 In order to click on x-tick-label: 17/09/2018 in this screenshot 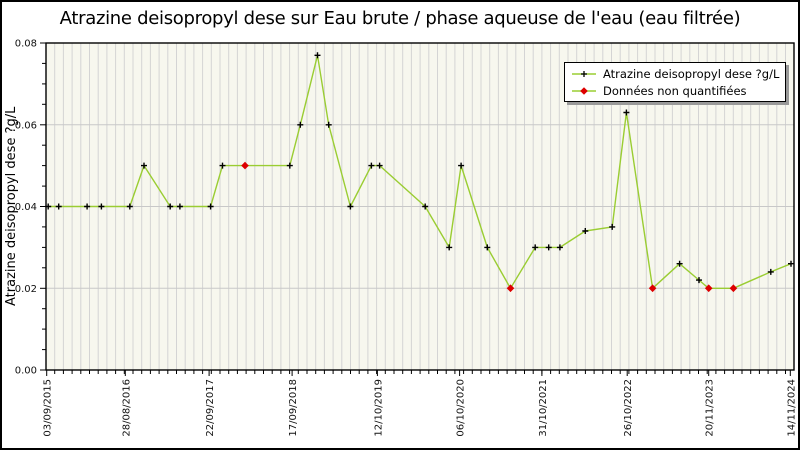, I will do `click(293, 408)`.